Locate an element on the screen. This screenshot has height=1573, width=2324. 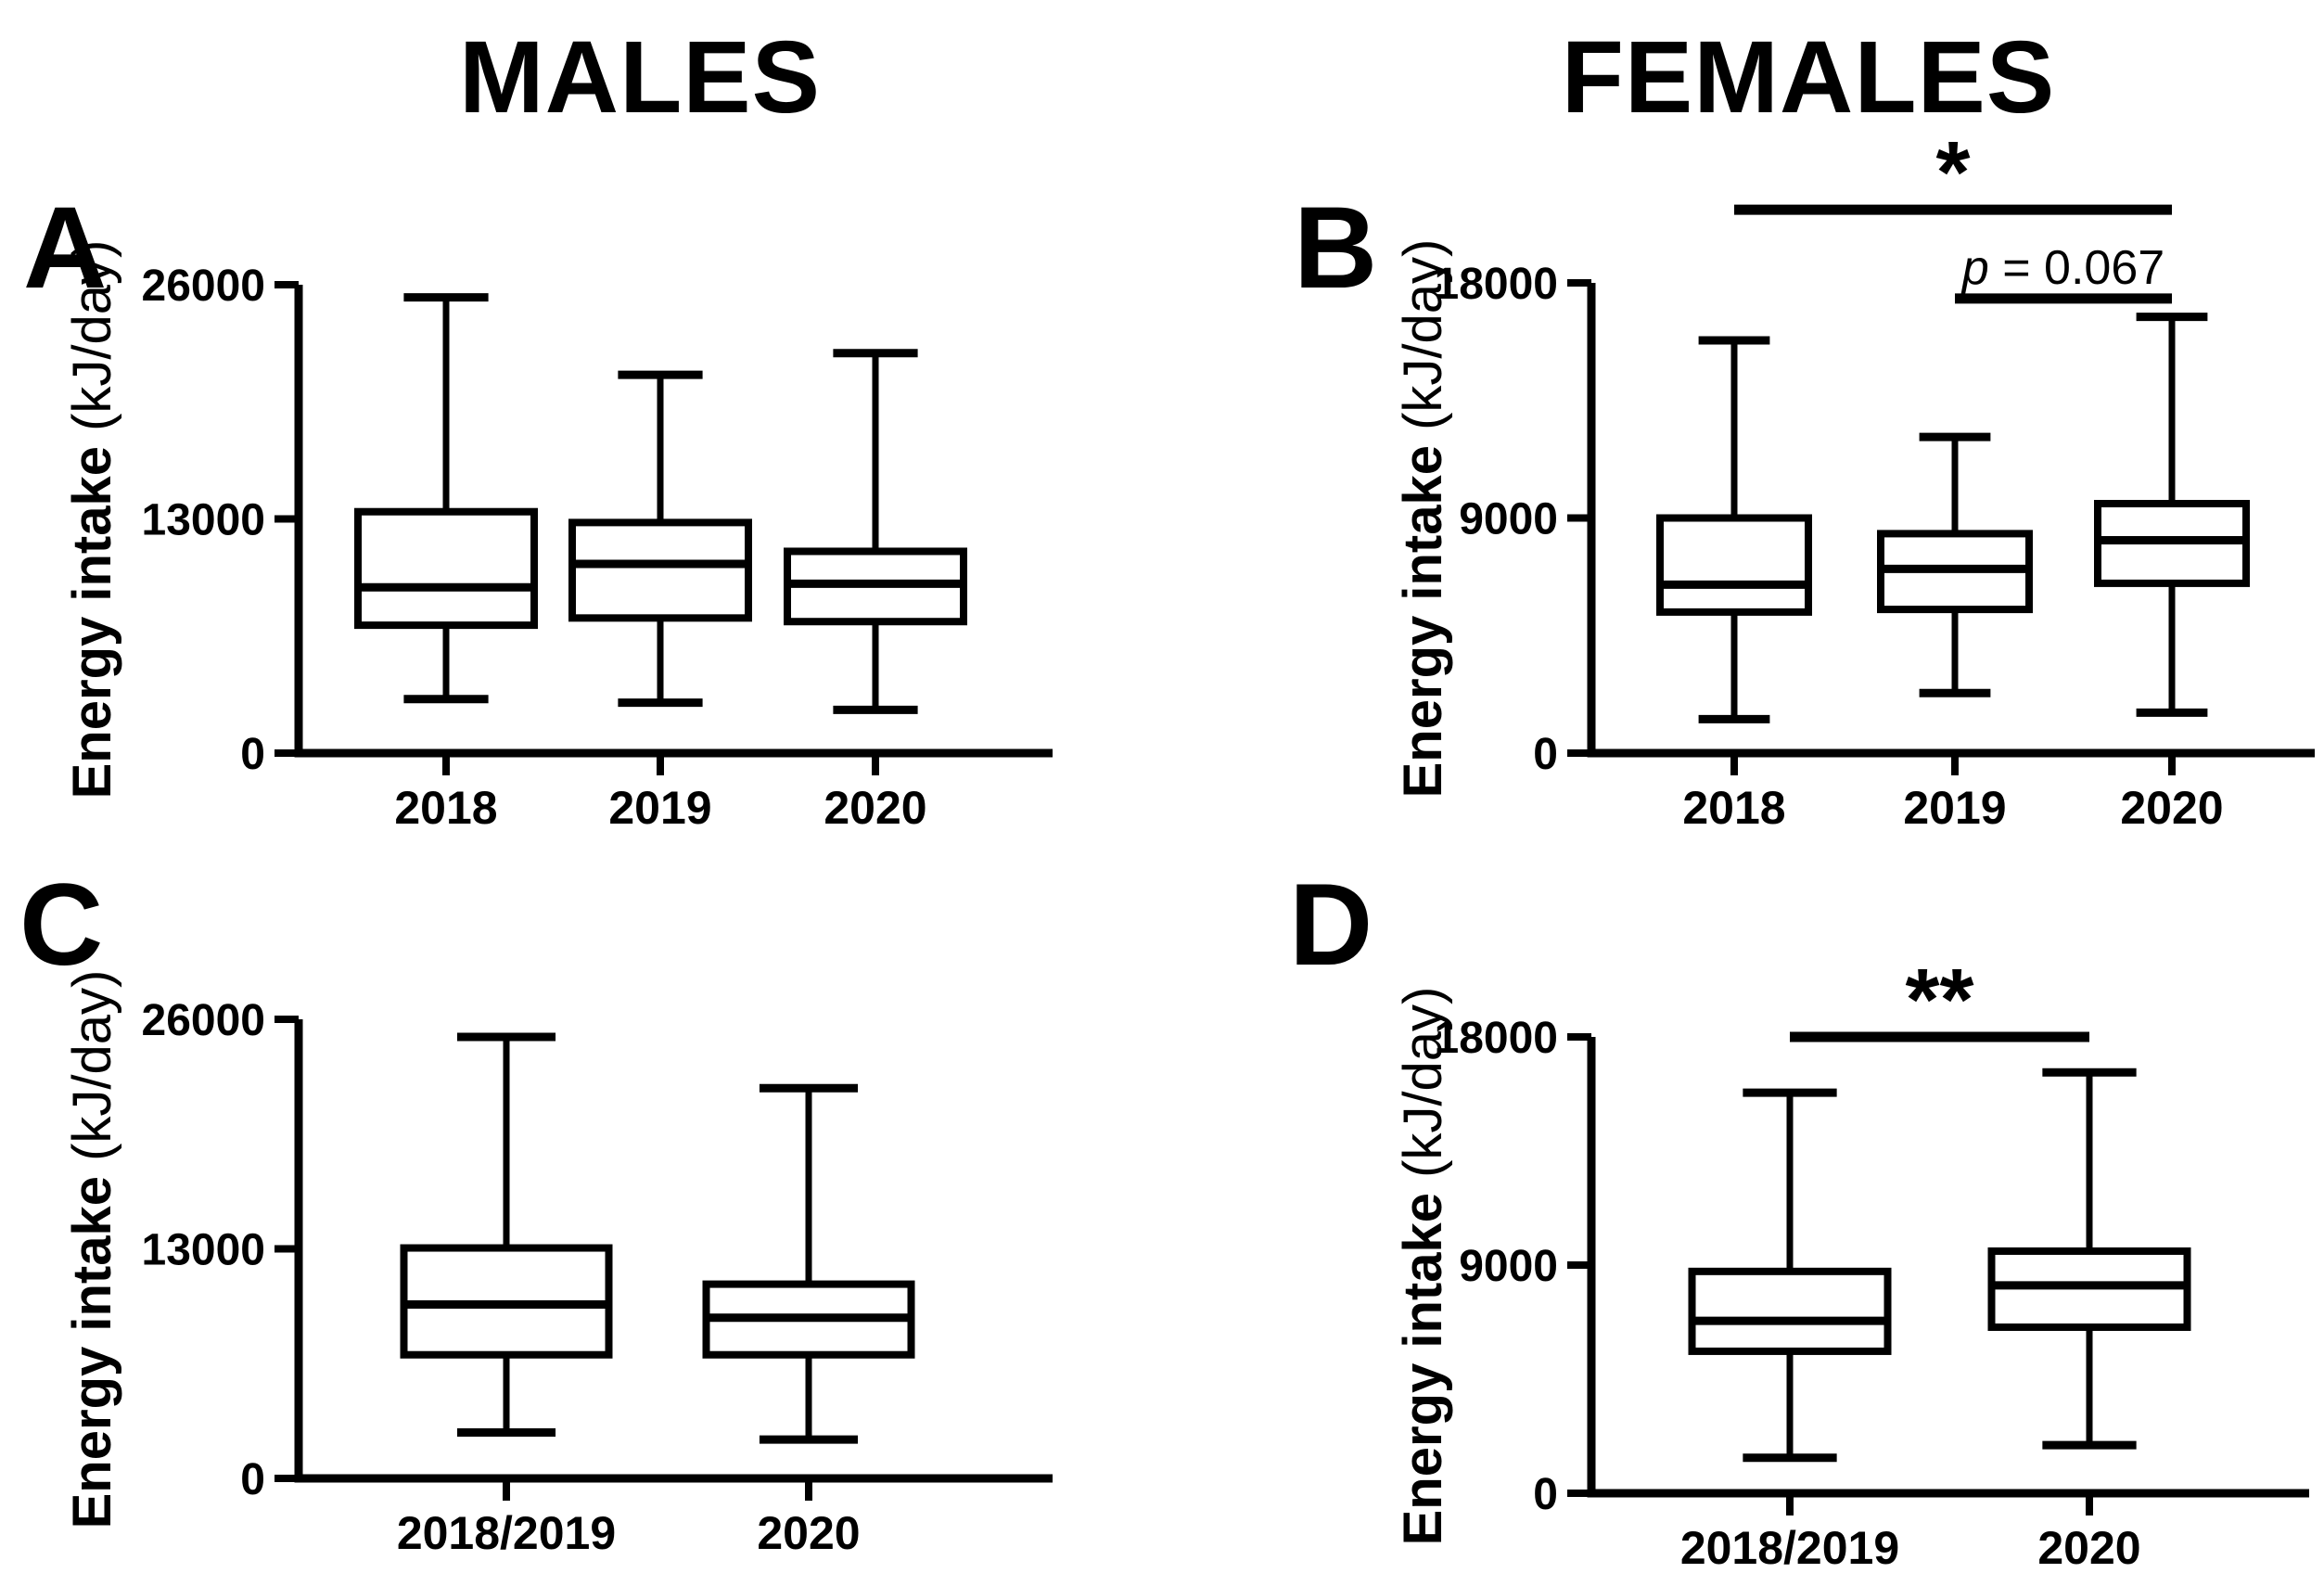
box-plot-d: 0 9000 18000 2018/2019 2020 ** is located at coordinates (1872, 1262).